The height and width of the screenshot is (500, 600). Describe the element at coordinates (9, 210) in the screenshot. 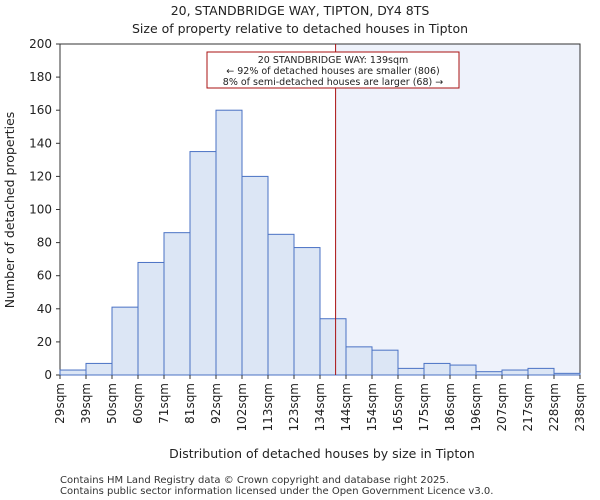

I see `y-axis-label: Number of detached properties` at that location.